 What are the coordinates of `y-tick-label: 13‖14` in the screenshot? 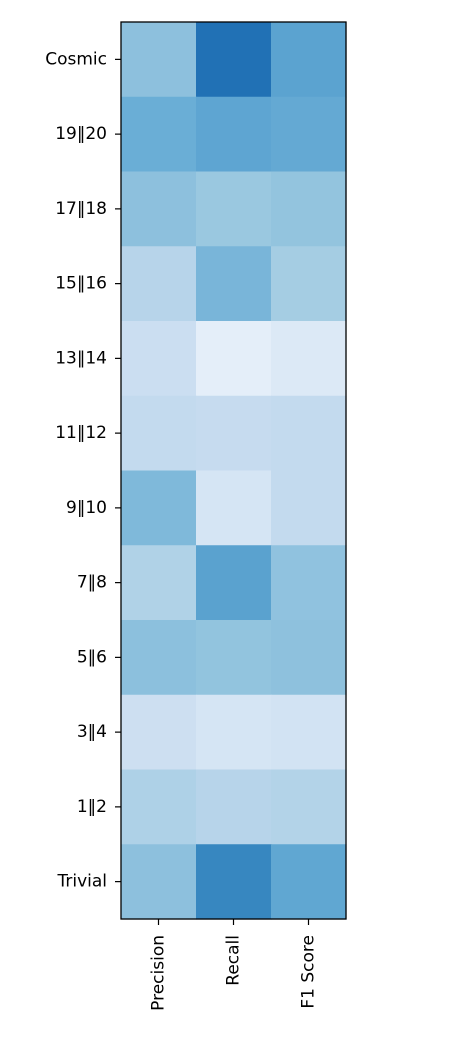 It's located at (81, 358).